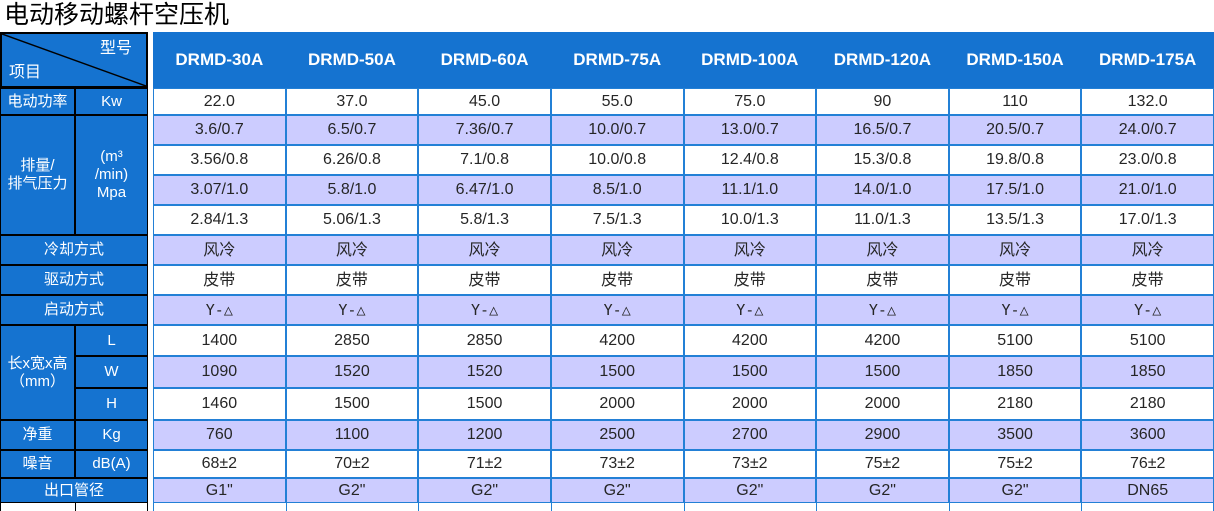 The image size is (1214, 511). Describe the element at coordinates (352, 60) in the screenshot. I see `column-header: DRMD-50A` at that location.